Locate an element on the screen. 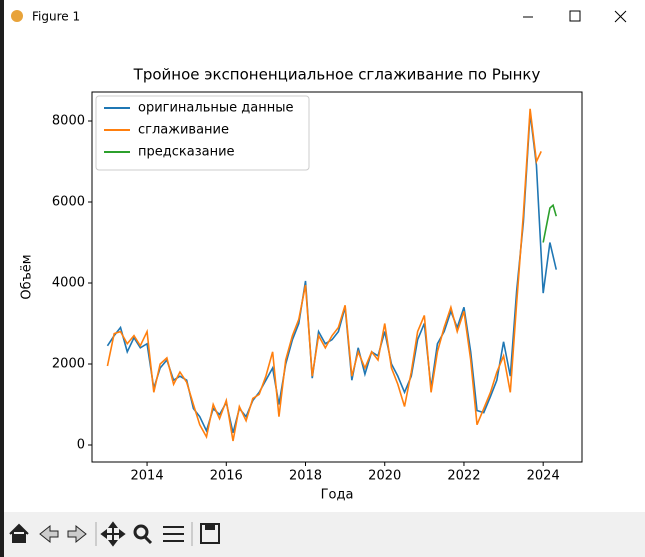  legend-box is located at coordinates (202, 133).